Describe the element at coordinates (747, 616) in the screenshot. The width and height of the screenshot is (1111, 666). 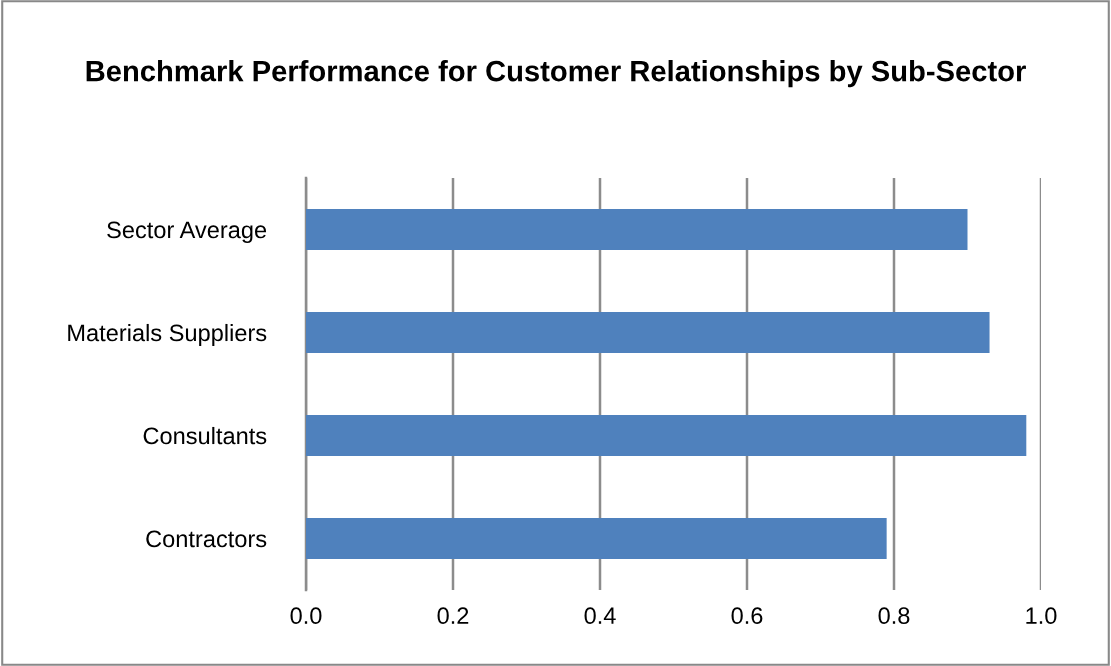
I see `x-tick-label: 0.6` at that location.